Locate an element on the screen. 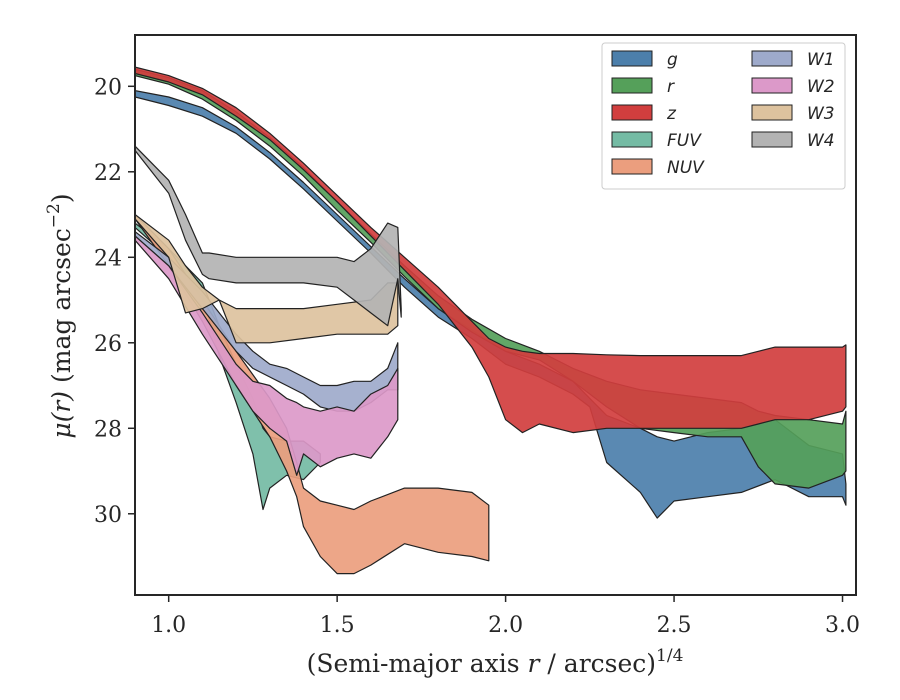 The image size is (900, 700). legend-swatch-w1 is located at coordinates (772, 58).